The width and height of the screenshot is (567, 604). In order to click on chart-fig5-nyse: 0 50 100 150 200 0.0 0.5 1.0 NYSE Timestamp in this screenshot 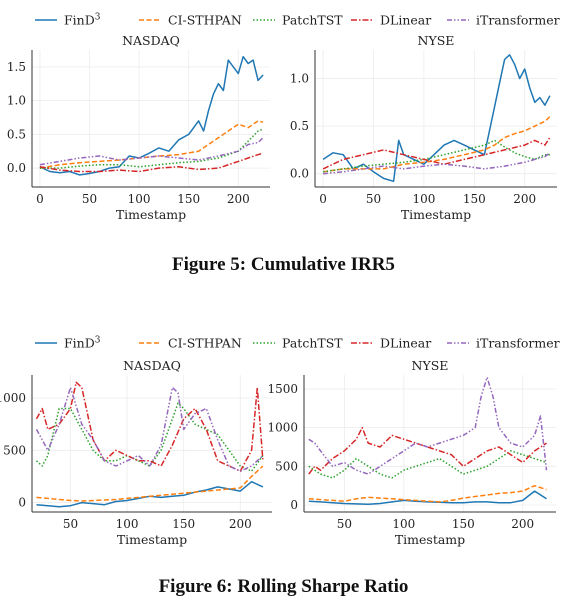, I will do `click(423, 127)`.